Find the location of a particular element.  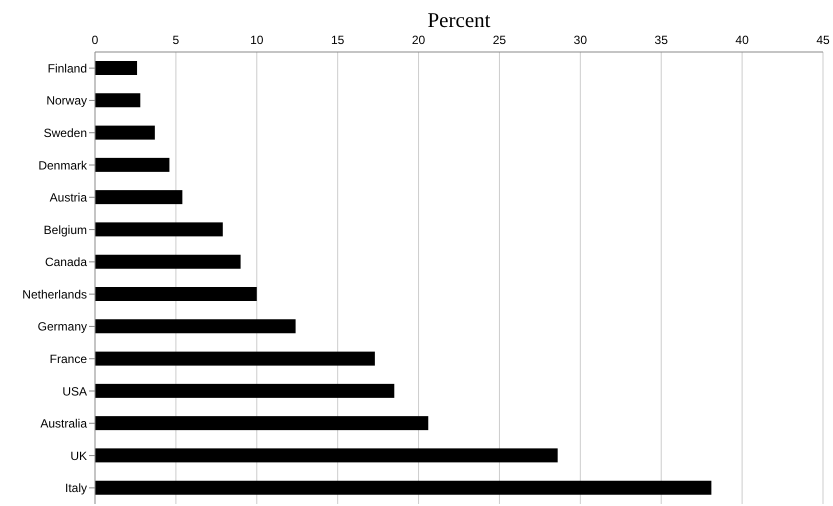

y-tick-label: Sweden is located at coordinates (65, 133).